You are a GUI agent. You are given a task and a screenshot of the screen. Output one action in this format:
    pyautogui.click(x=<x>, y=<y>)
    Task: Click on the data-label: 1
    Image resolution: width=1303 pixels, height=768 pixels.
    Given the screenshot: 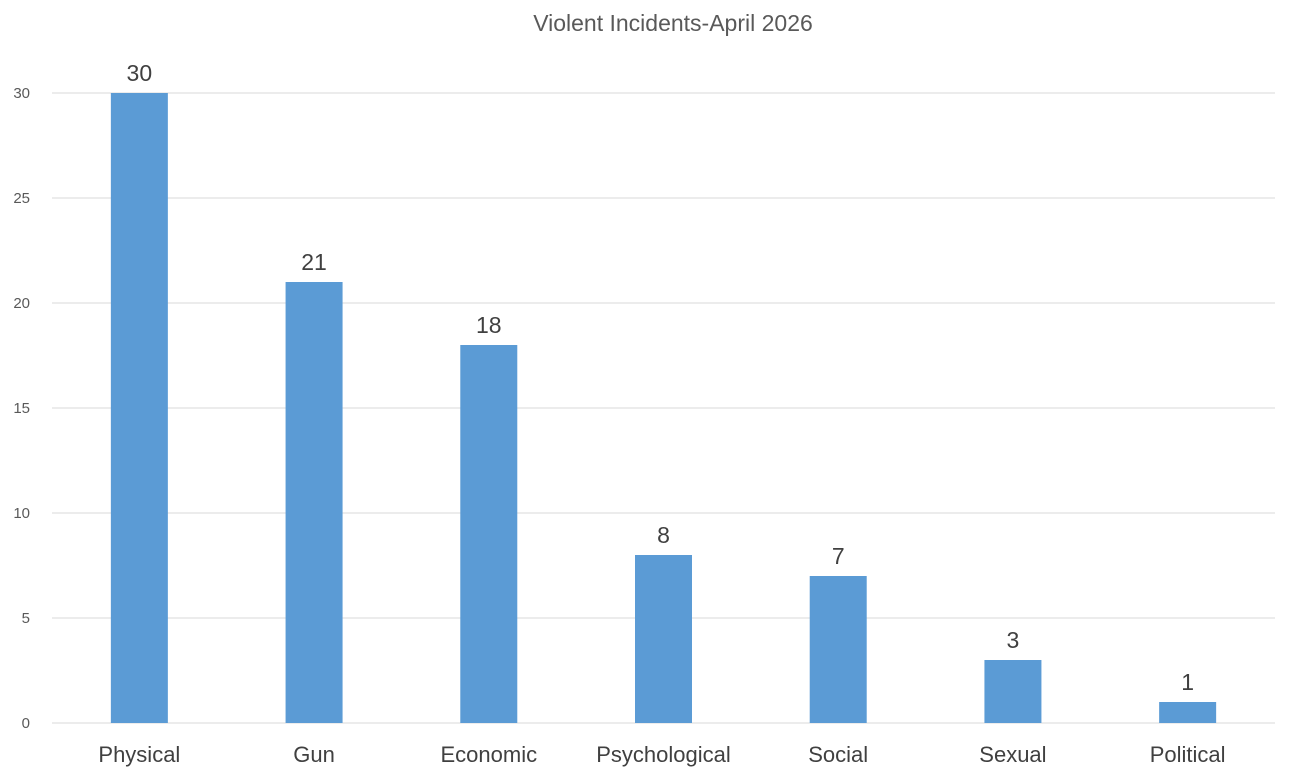 What is the action you would take?
    pyautogui.click(x=1187, y=682)
    